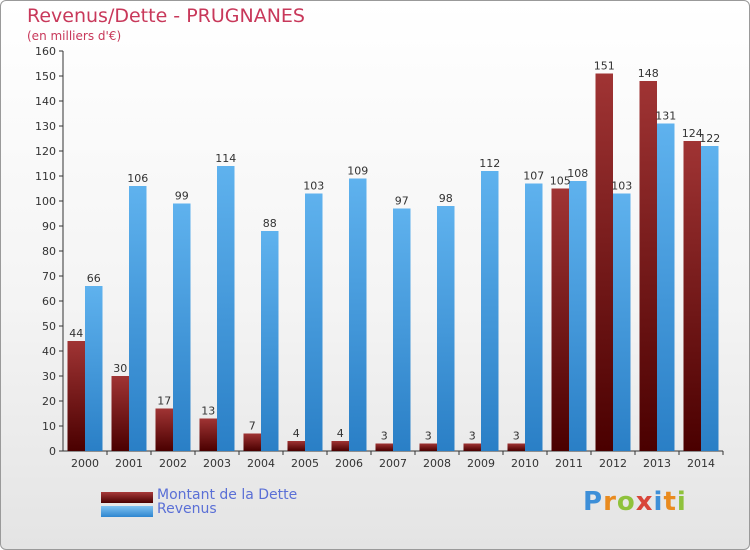 The image size is (750, 550). What do you see at coordinates (52, 451) in the screenshot?
I see `y-tick-label: 0` at bounding box center [52, 451].